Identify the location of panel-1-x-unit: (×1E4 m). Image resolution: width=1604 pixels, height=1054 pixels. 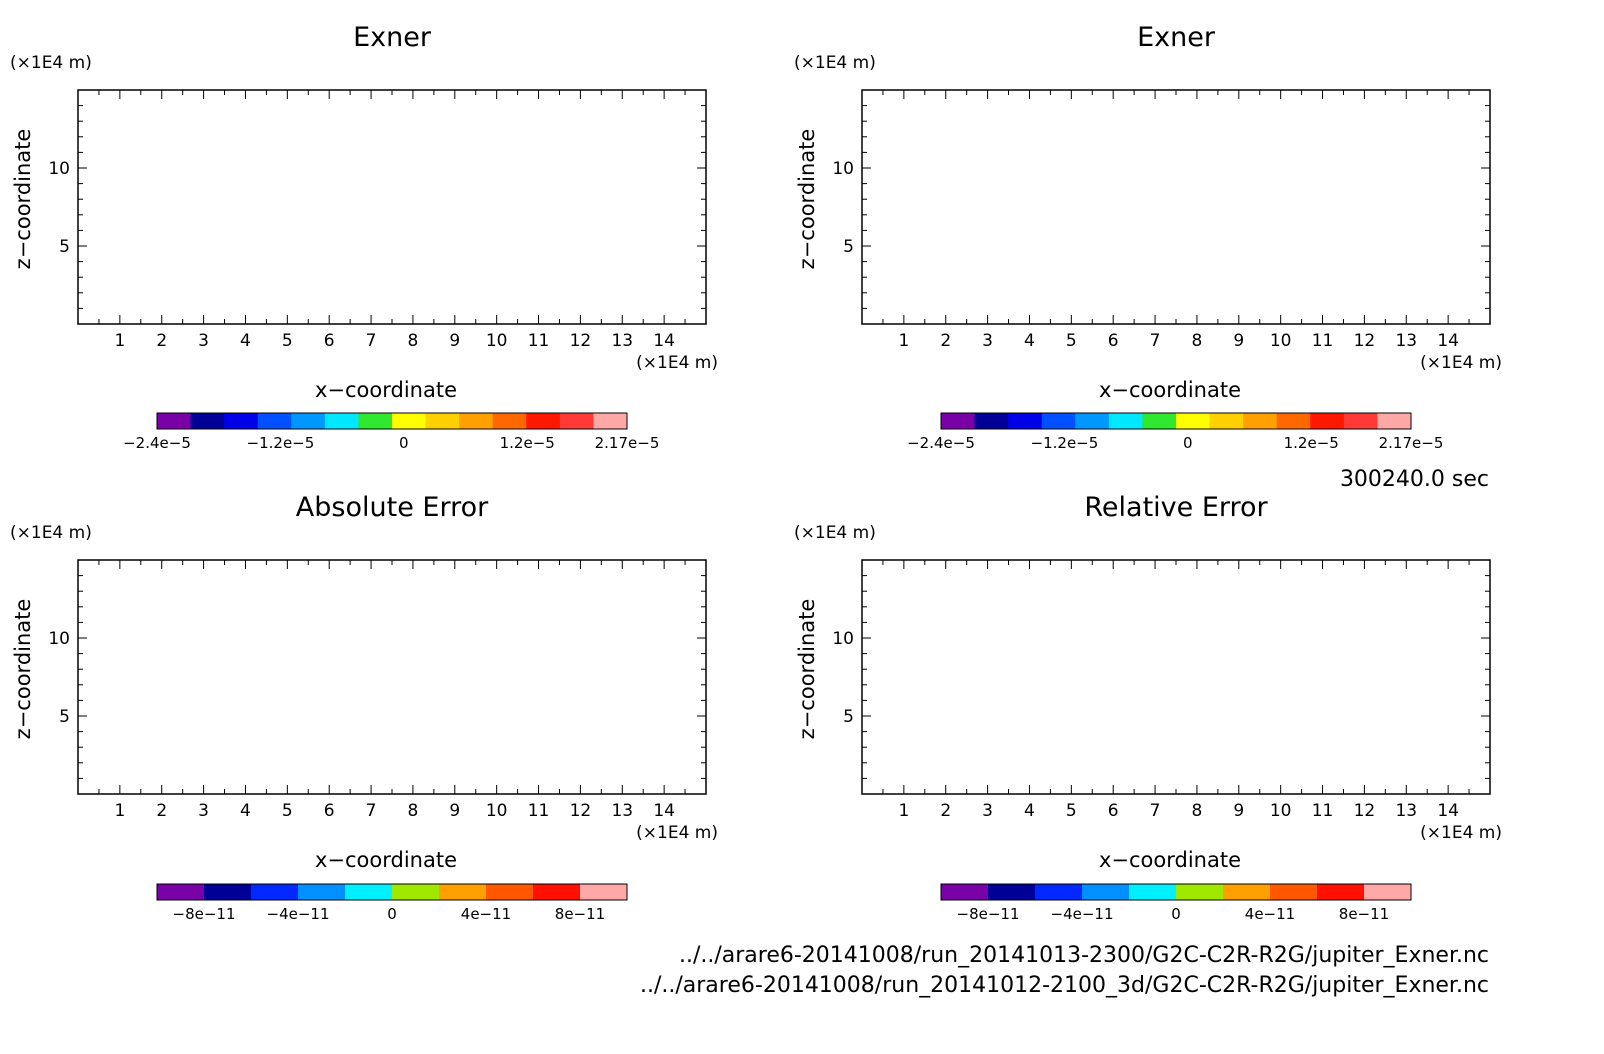
(677, 363).